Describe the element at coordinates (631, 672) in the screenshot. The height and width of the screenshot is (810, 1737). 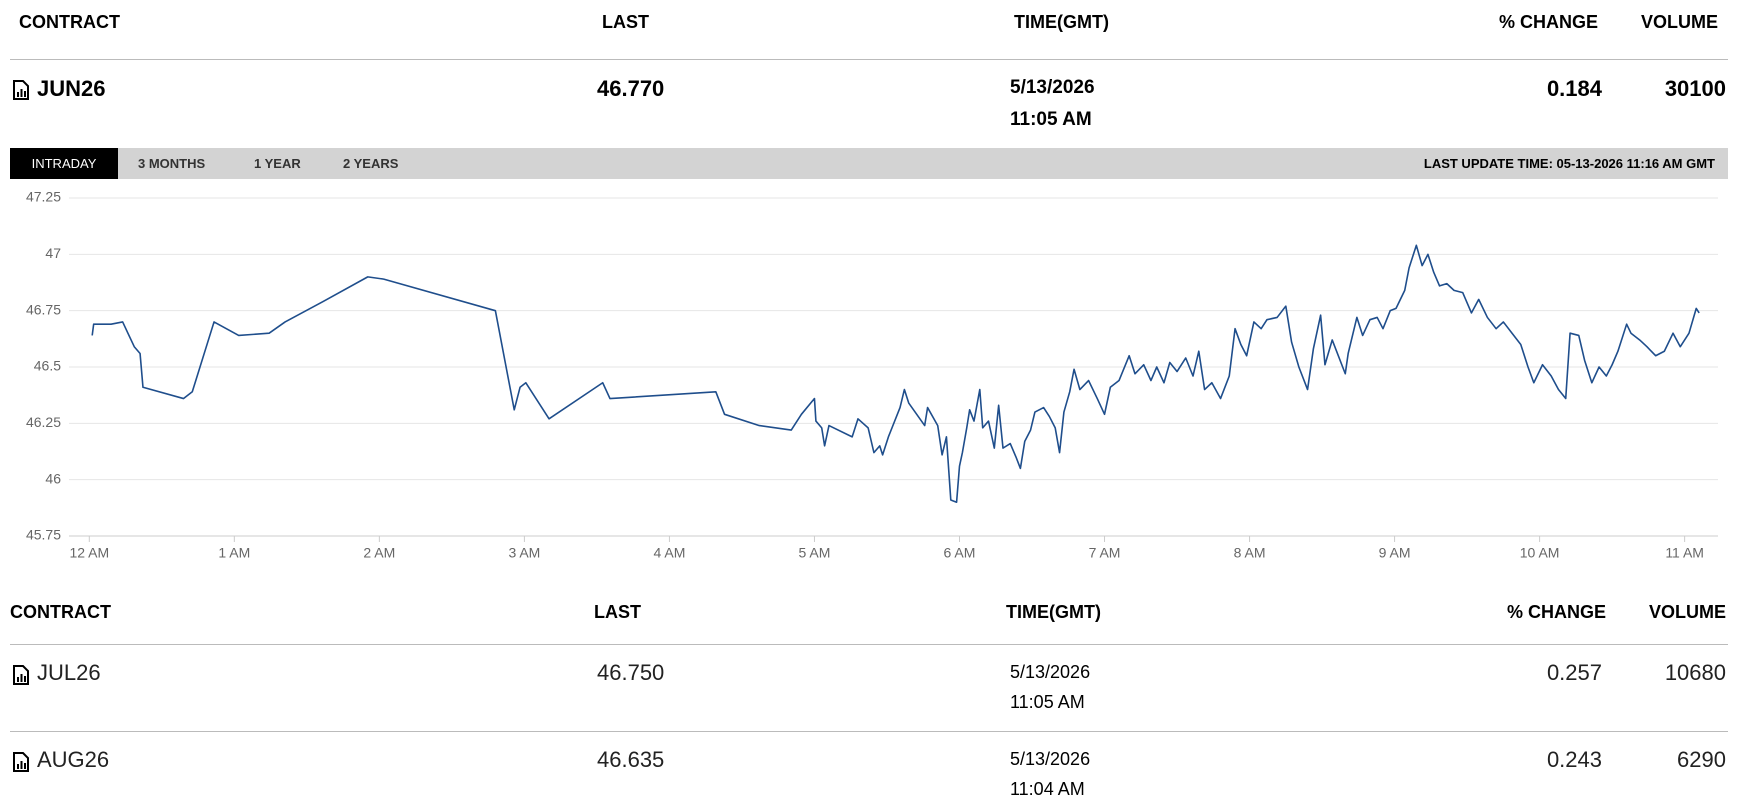
I see `last-price: 46.750` at that location.